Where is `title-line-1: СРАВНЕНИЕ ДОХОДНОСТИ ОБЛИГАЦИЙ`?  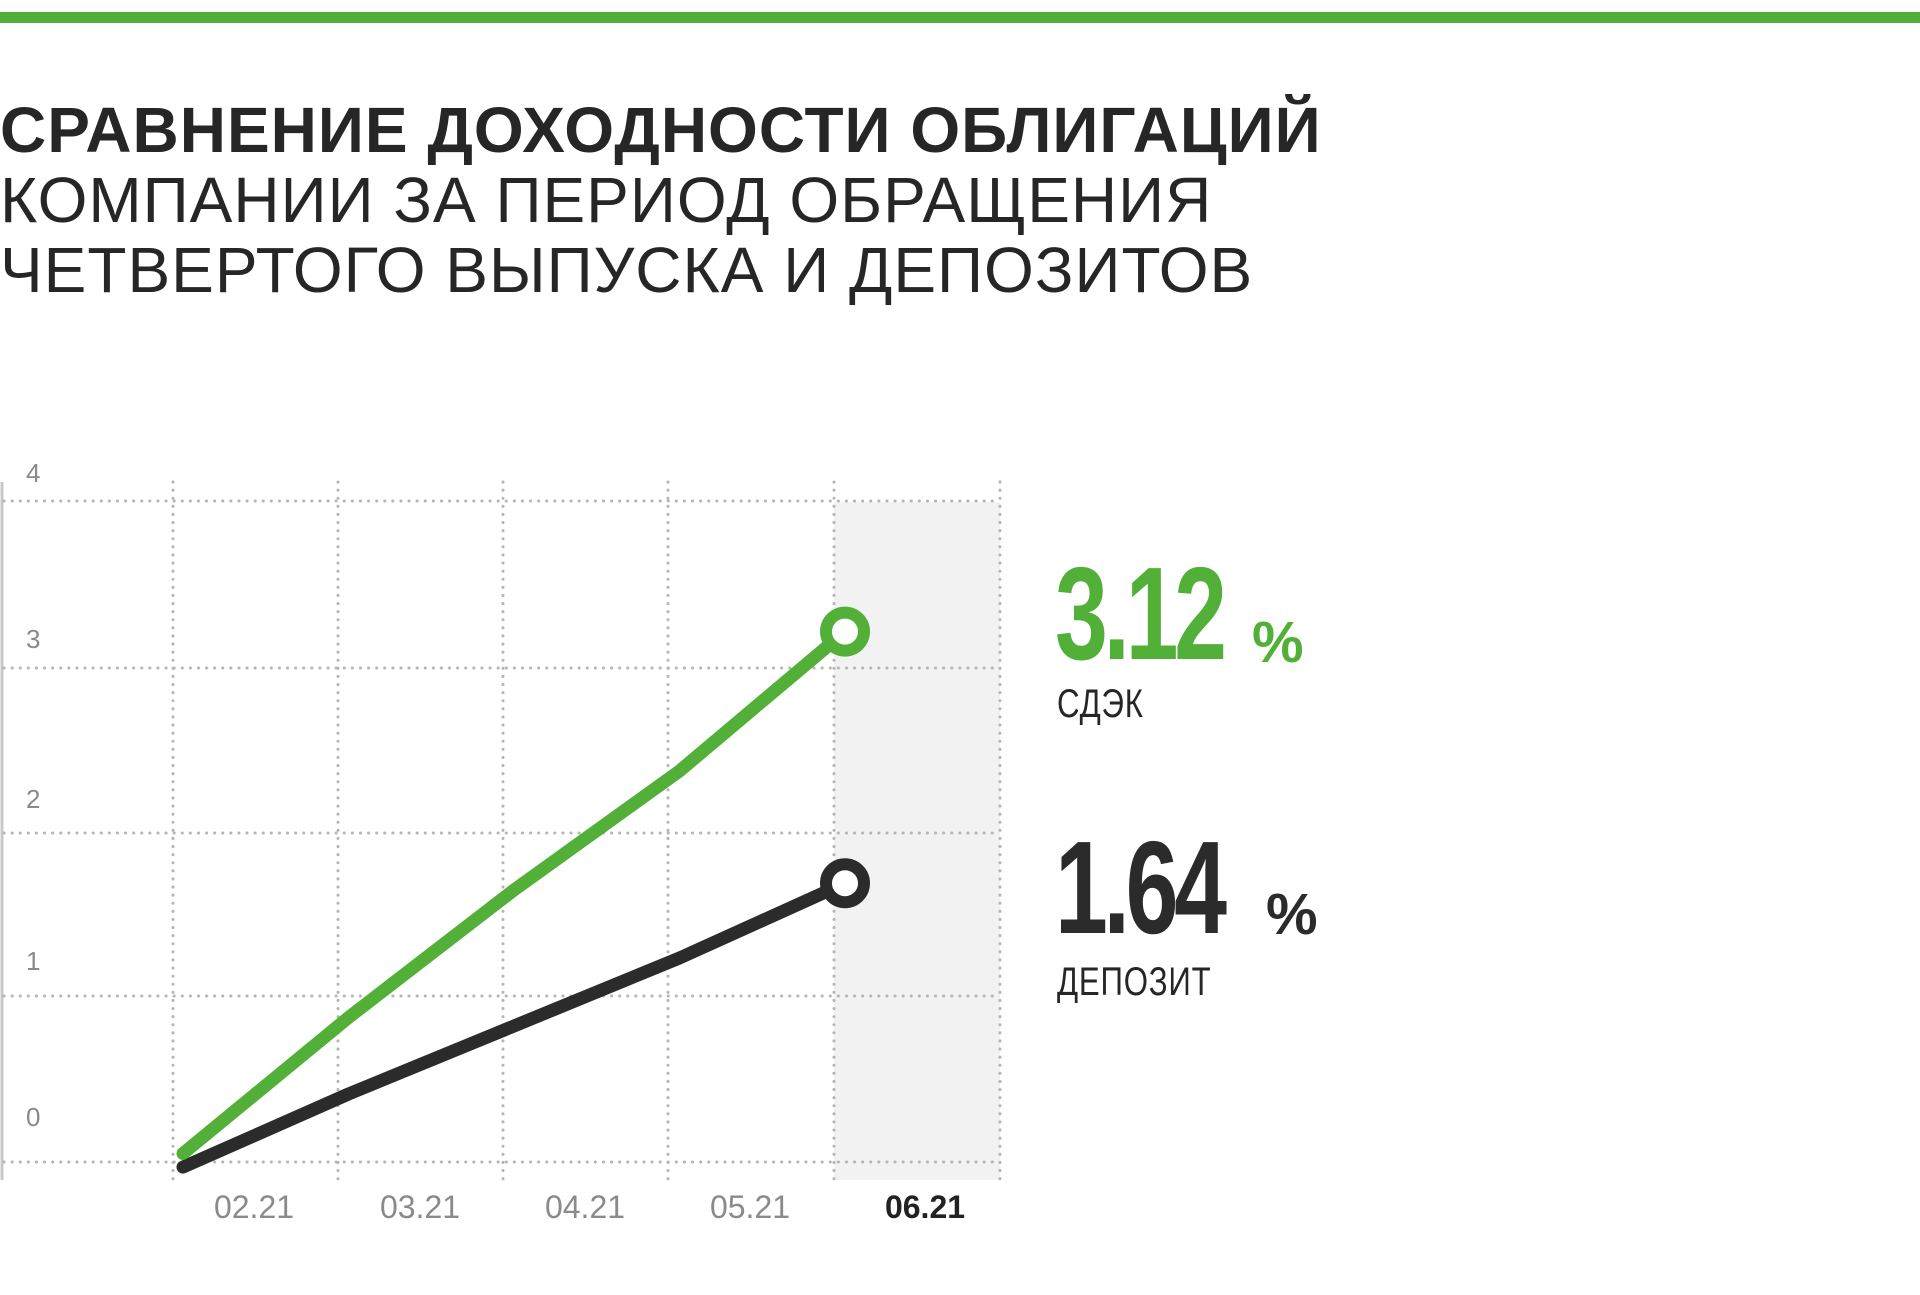 title-line-1: СРАВНЕНИЕ ДОХОДНОСТИ ОБЛИГАЦИЙ is located at coordinates (661, 130).